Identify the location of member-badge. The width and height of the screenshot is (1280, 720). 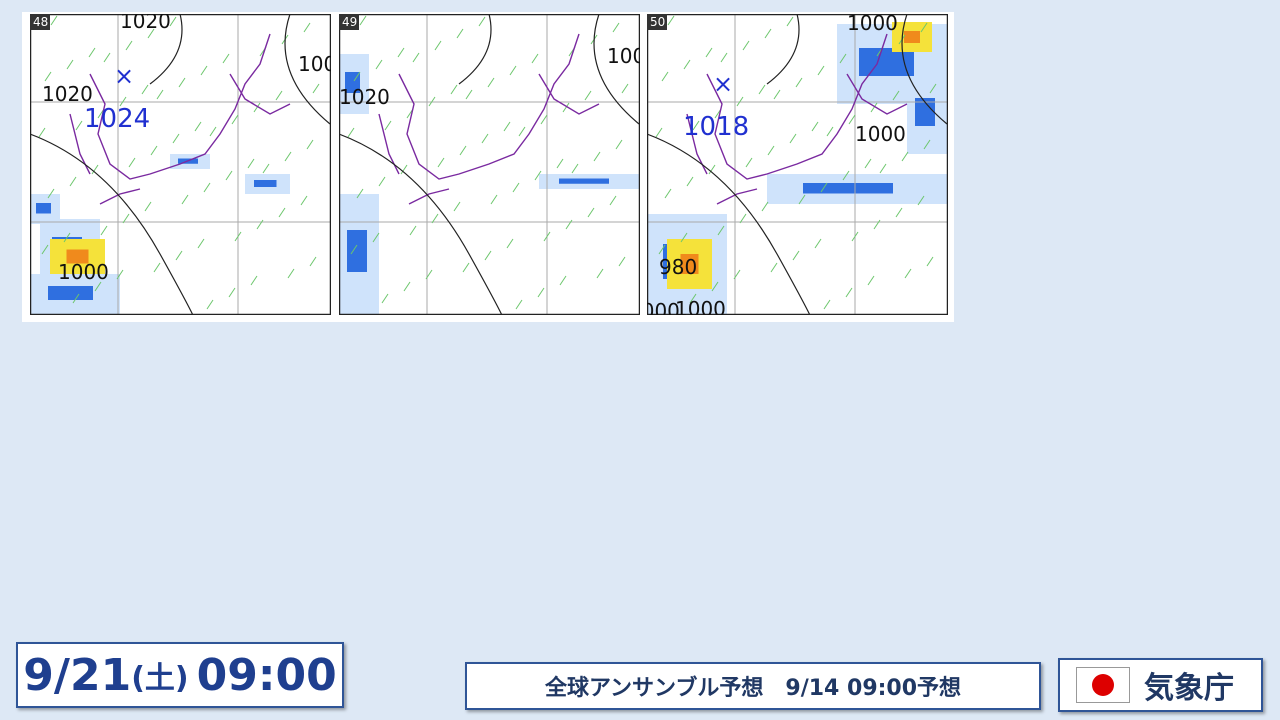
(349, 22).